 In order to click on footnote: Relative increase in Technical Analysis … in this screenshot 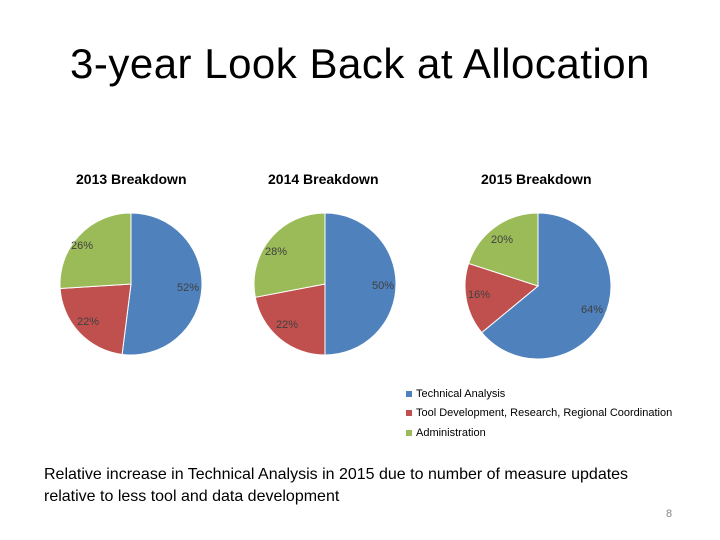, I will do `click(336, 485)`.